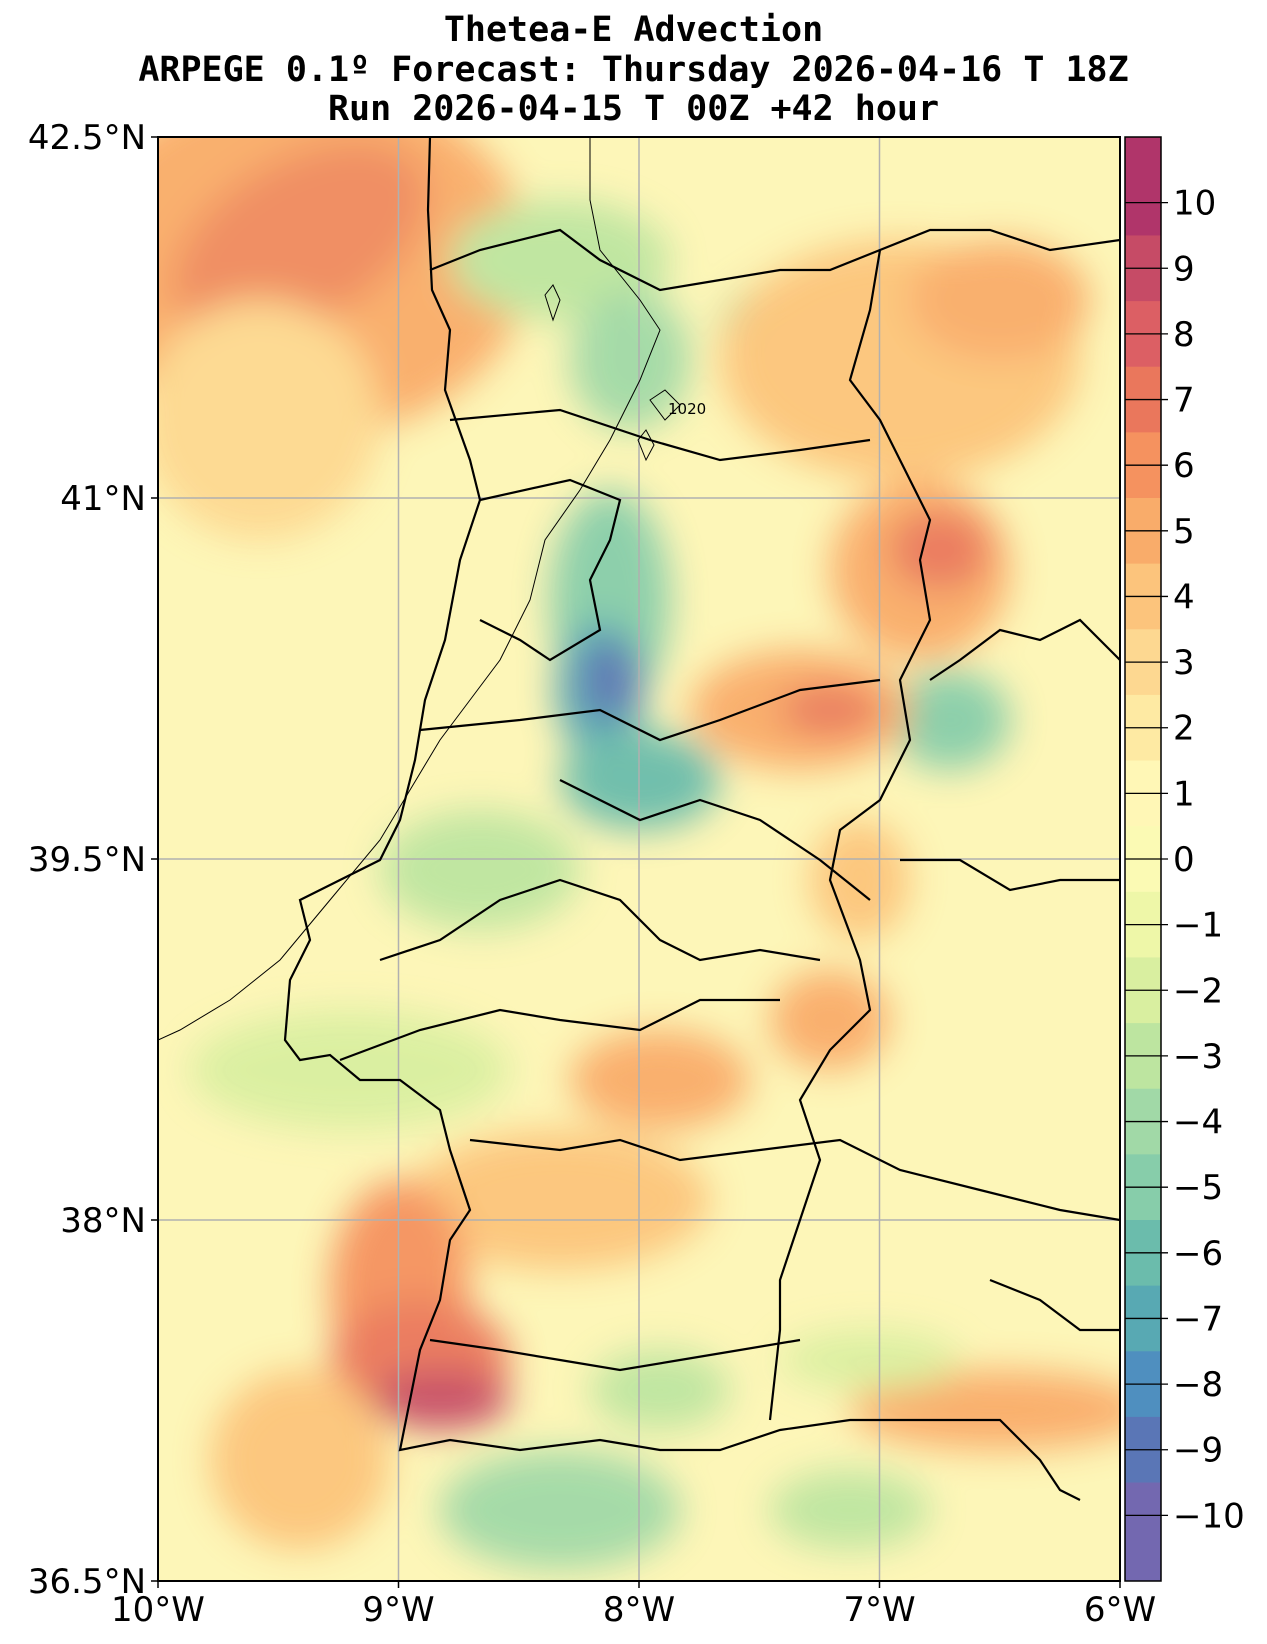 The height and width of the screenshot is (1644, 1267). Describe the element at coordinates (1198, 991) in the screenshot. I see `colorbar-label: −2` at that location.